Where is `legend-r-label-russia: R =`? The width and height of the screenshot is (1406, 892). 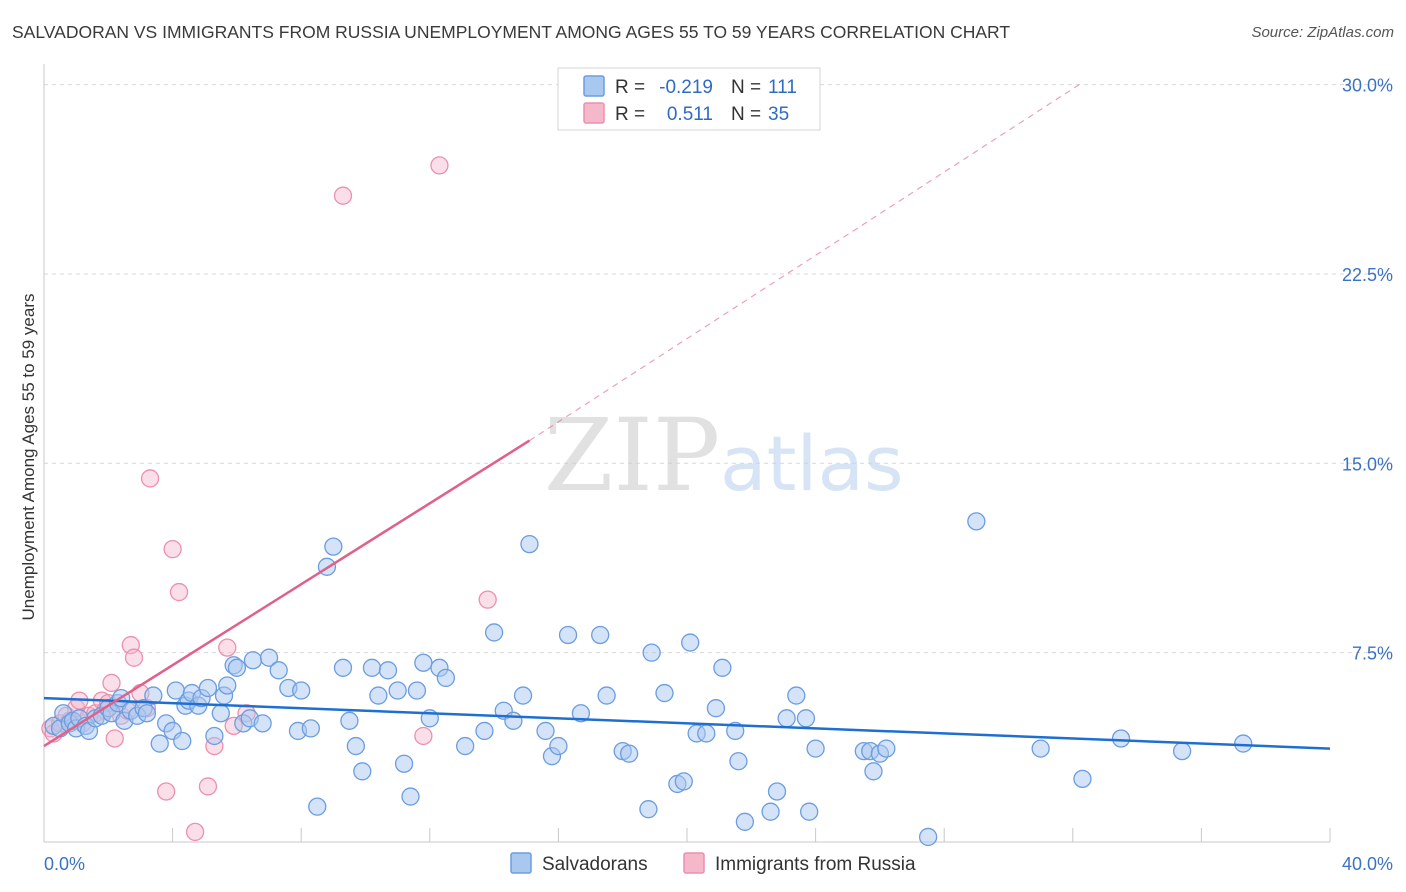
legend-r-label-russia: R = is located at coordinates (630, 114).